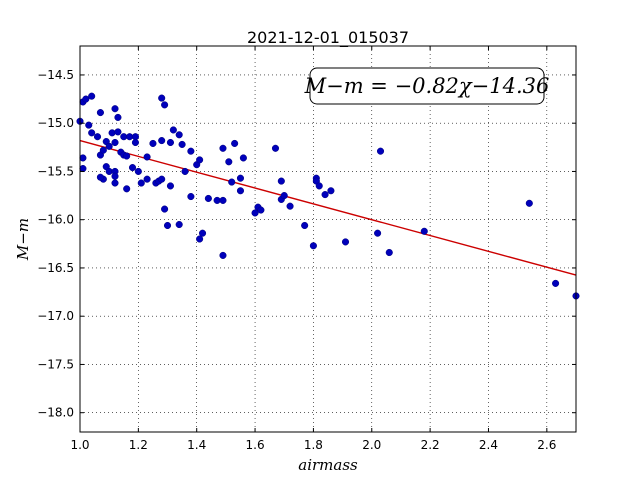 The width and height of the screenshot is (640, 480). What do you see at coordinates (488, 445) in the screenshot?
I see `x-tick-label: 2.4` at bounding box center [488, 445].